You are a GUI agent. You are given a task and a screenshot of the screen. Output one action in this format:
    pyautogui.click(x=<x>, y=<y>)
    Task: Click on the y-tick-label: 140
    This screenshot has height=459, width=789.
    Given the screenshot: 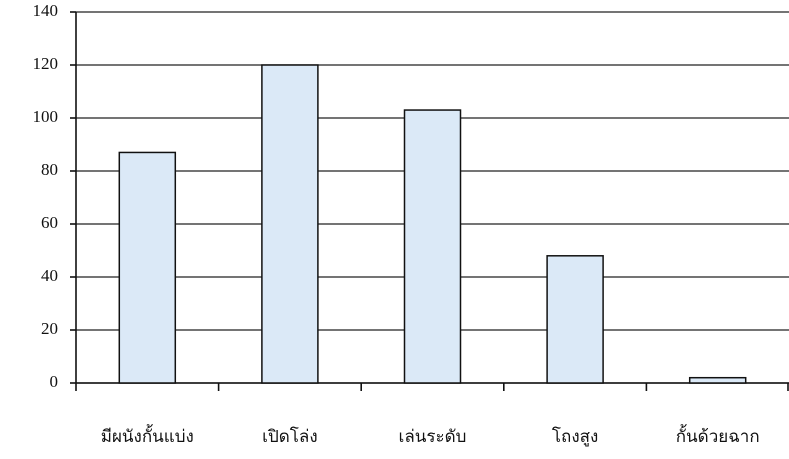 What is the action you would take?
    pyautogui.click(x=46, y=10)
    